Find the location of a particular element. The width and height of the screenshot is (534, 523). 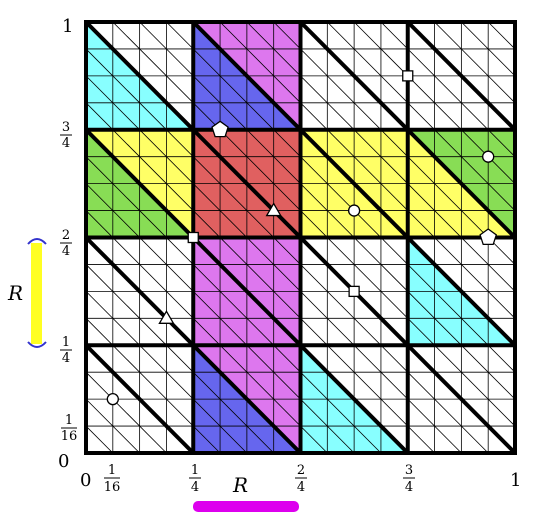

left-range-label: R is located at coordinates (15, 293).